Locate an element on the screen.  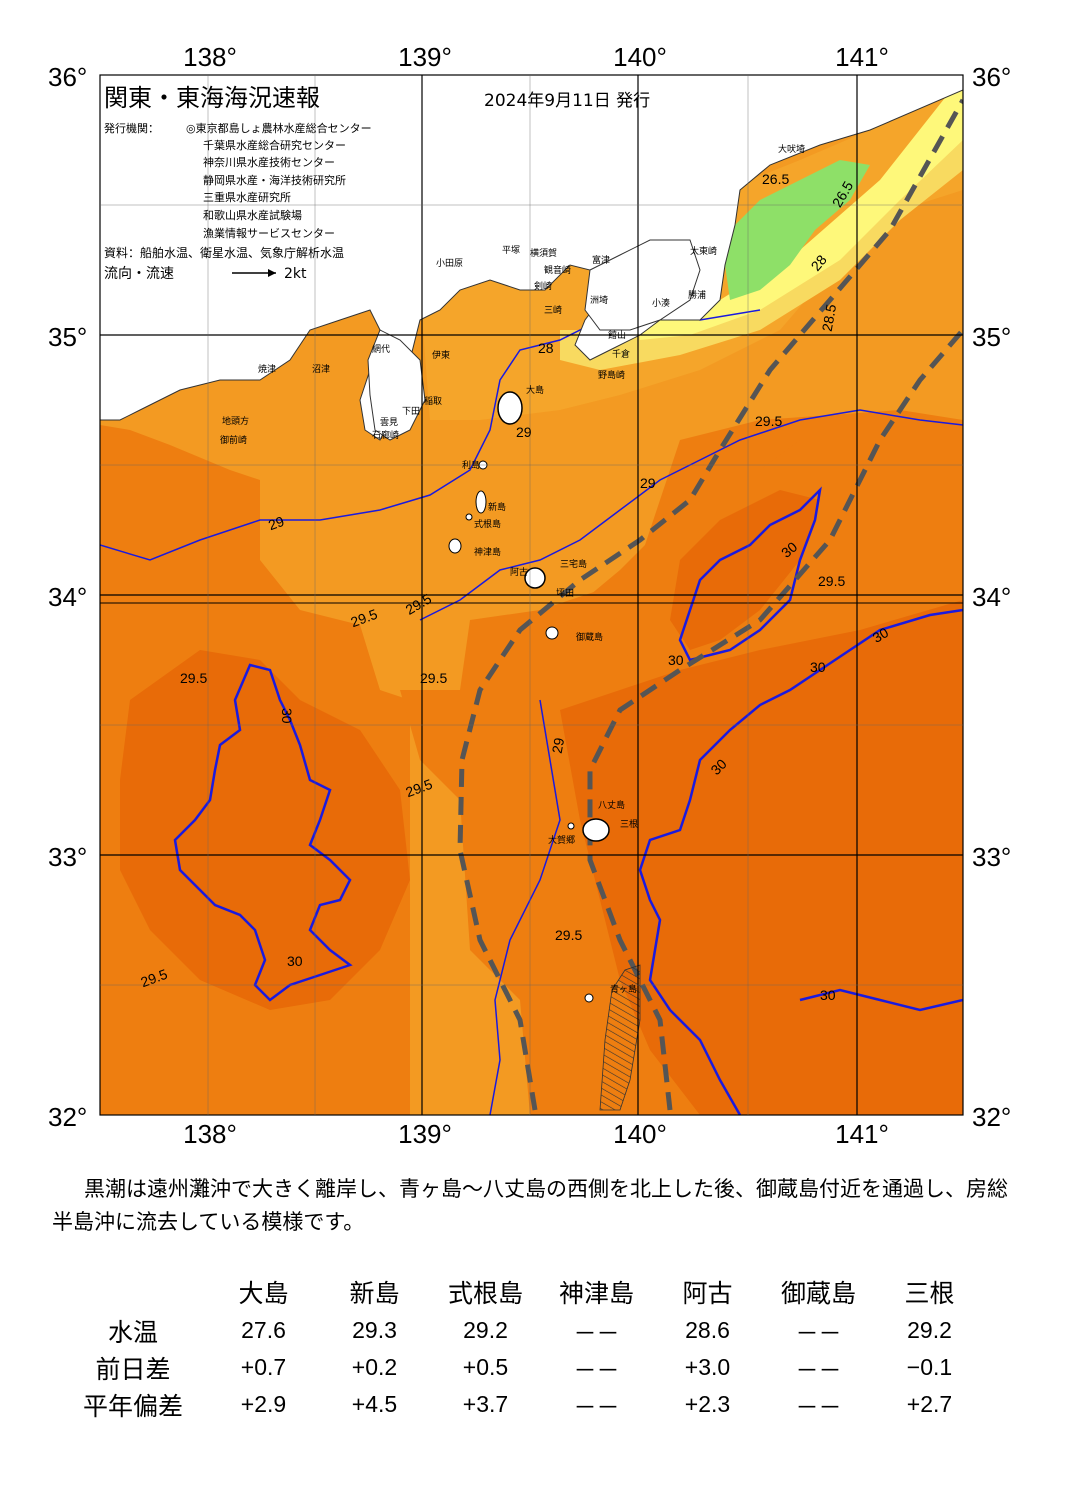
place-label: 小湊 is located at coordinates (661, 303).